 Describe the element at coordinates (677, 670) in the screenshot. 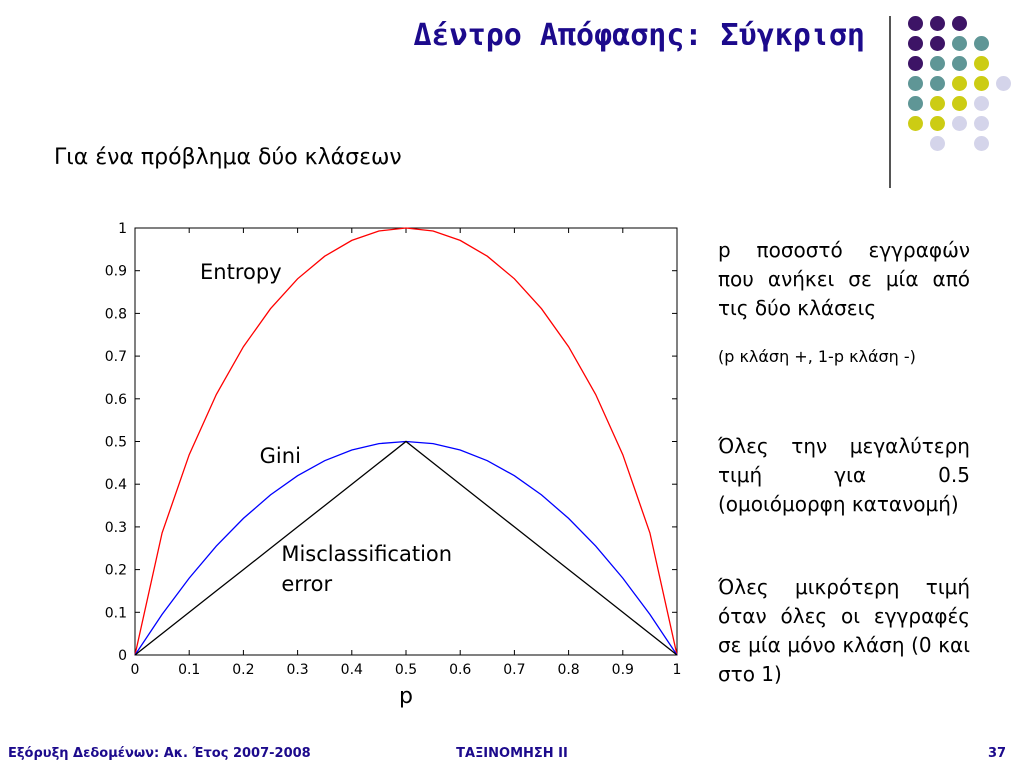

I see `x-tick-label: 1` at that location.